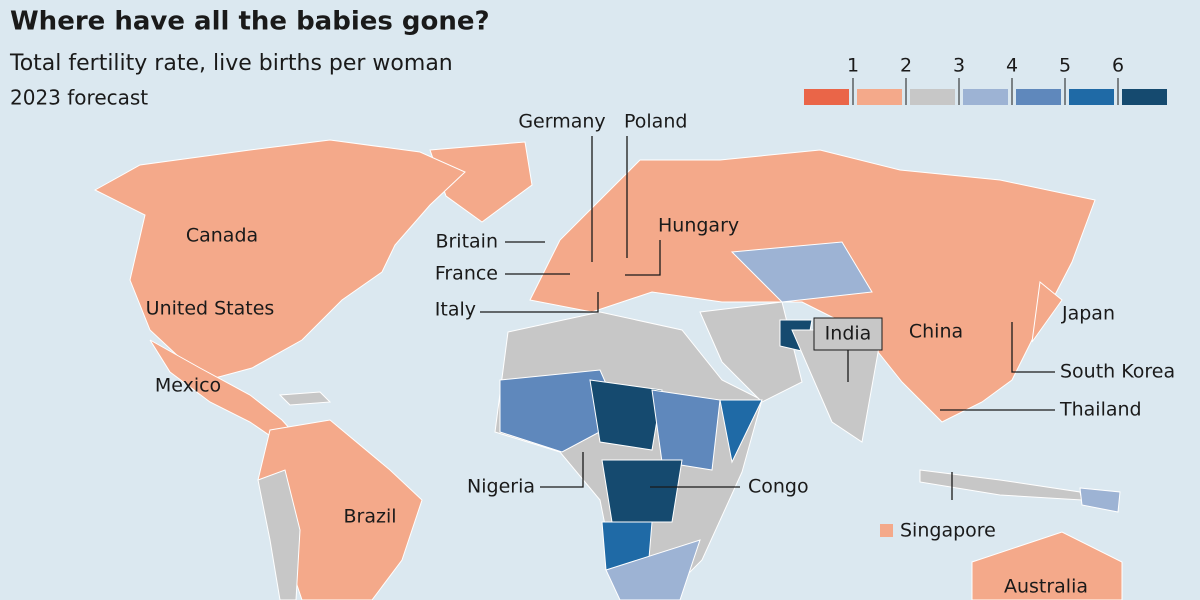 The image size is (1200, 600). What do you see at coordinates (906, 66) in the screenshot?
I see `legend-tick-label: 2` at bounding box center [906, 66].